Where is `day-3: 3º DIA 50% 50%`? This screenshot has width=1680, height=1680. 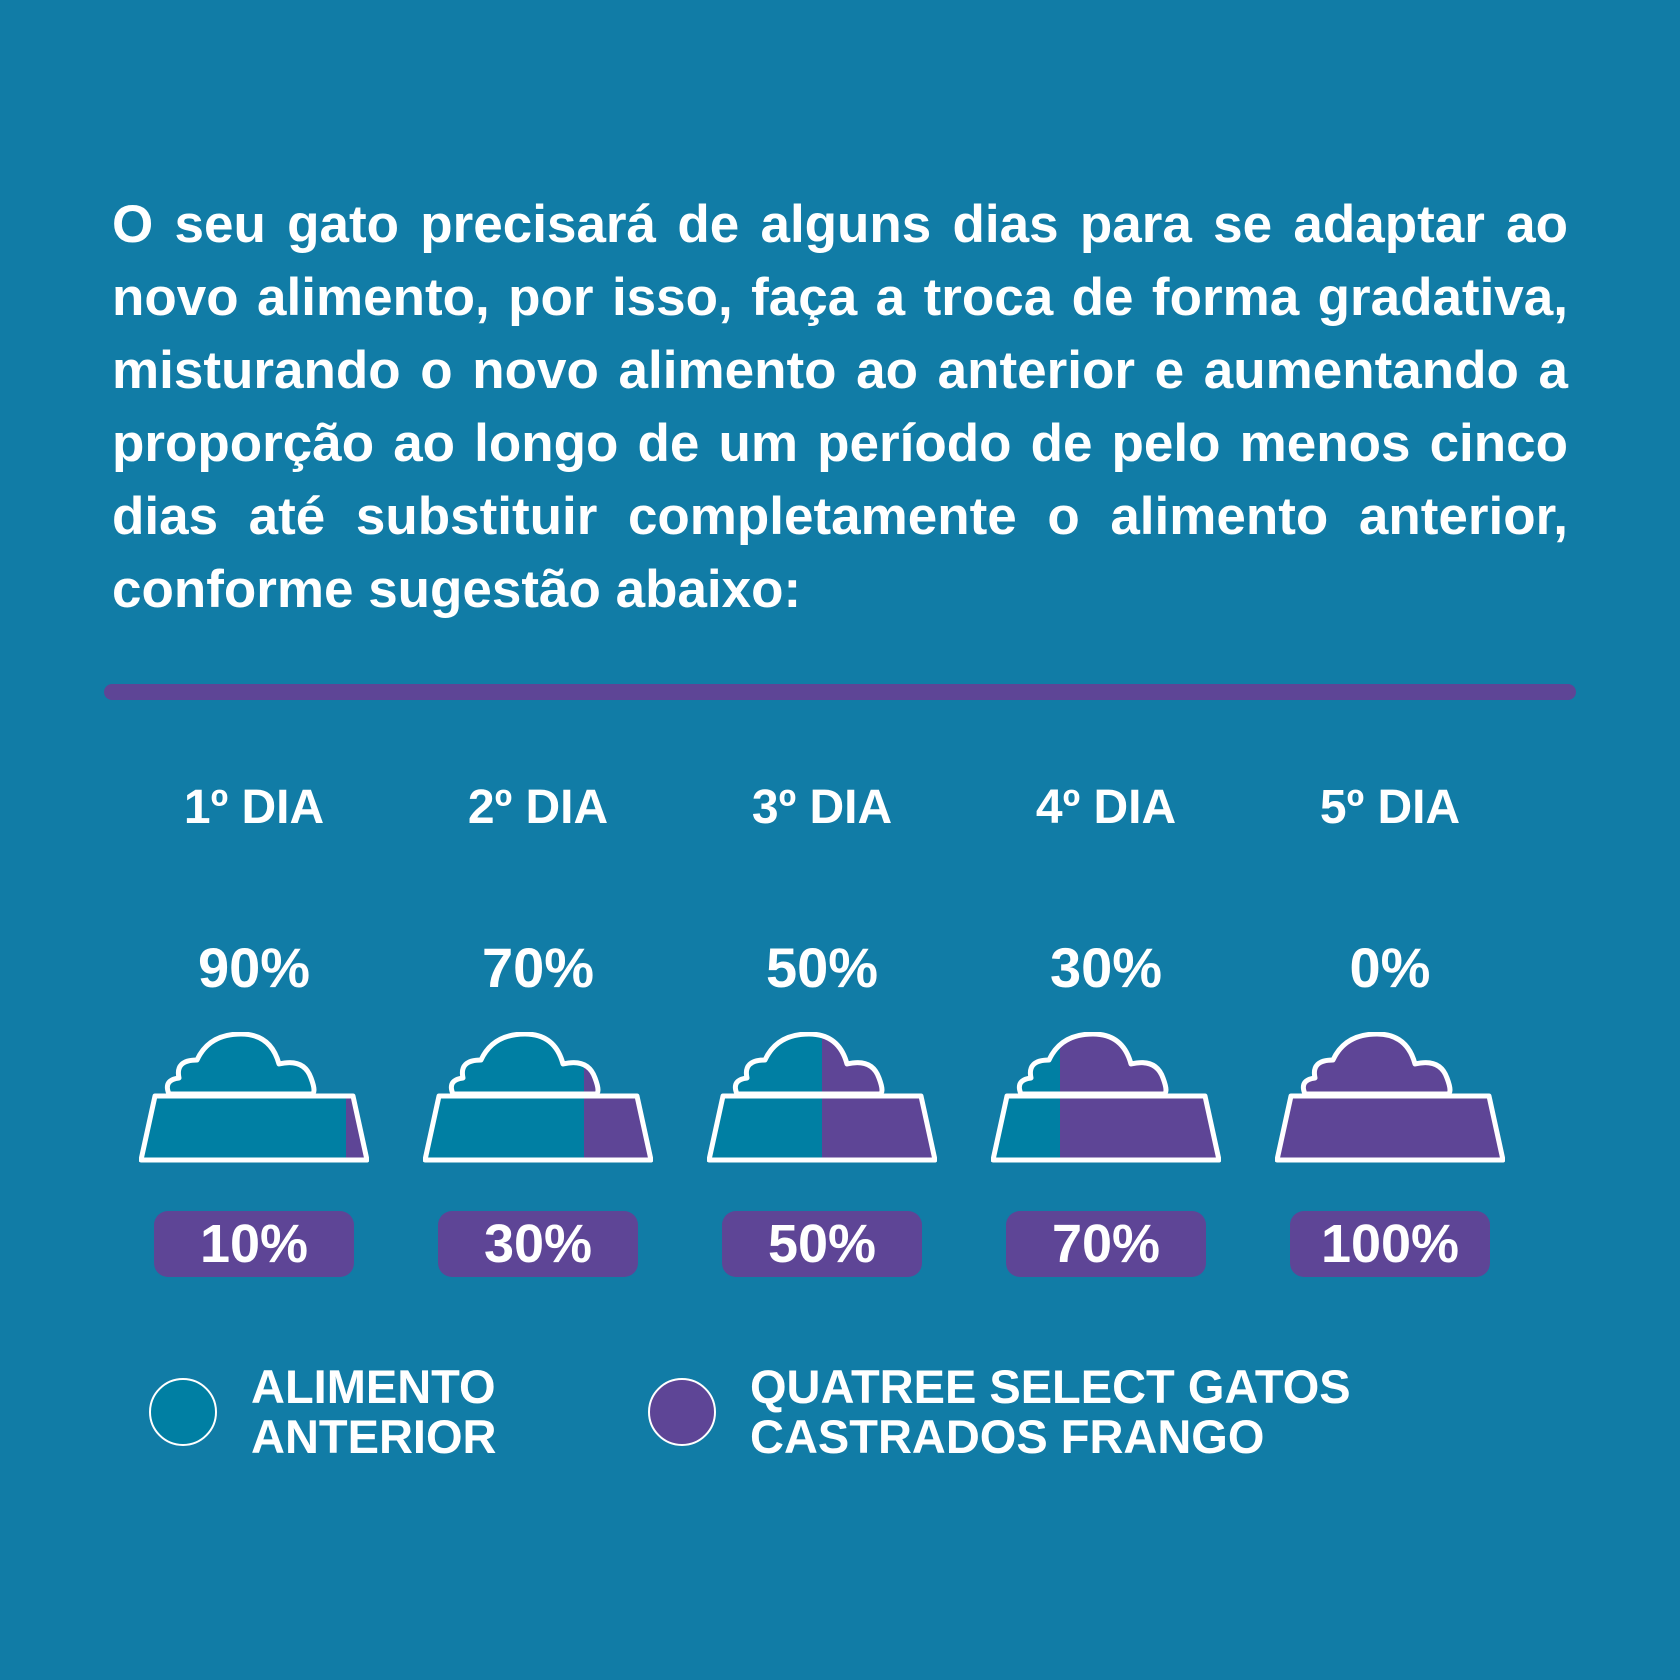
day-3: 3º DIA 50% 50% is located at coordinates (822, 1030).